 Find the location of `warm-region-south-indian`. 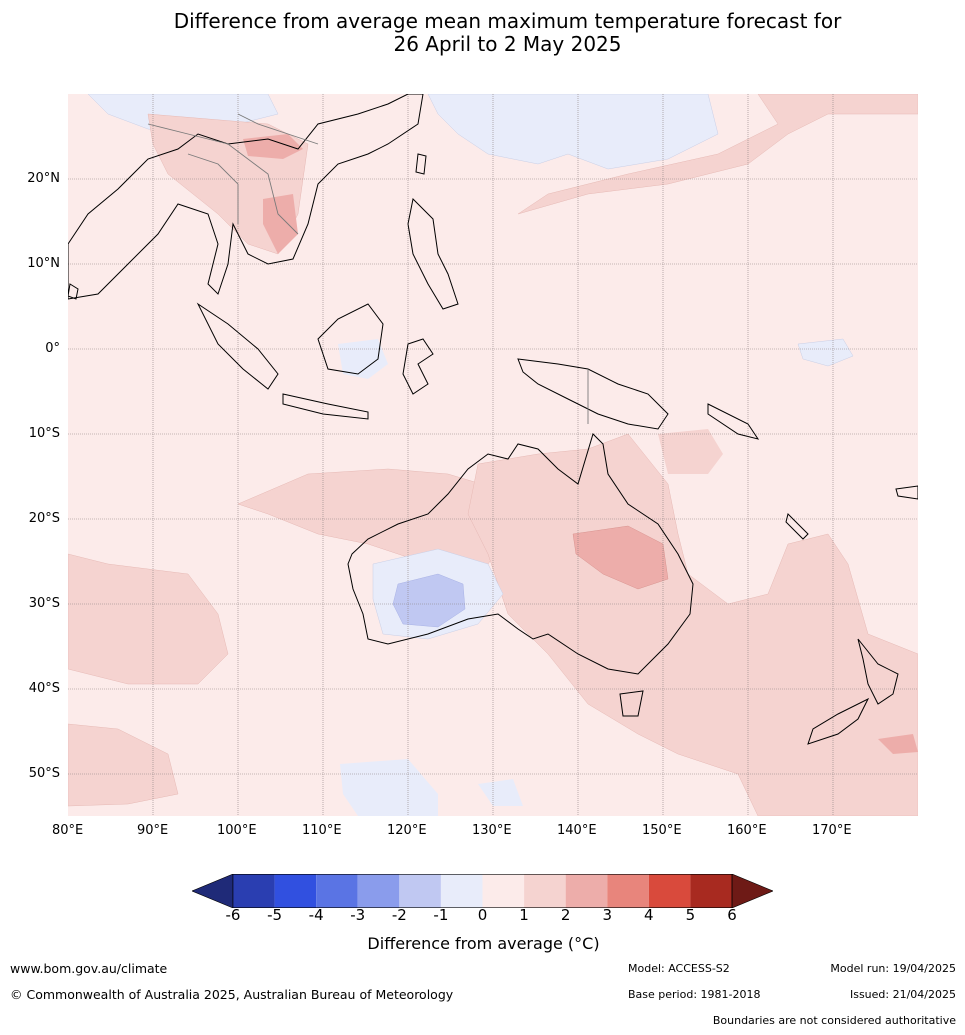

warm-region-south-indian is located at coordinates (148, 619).